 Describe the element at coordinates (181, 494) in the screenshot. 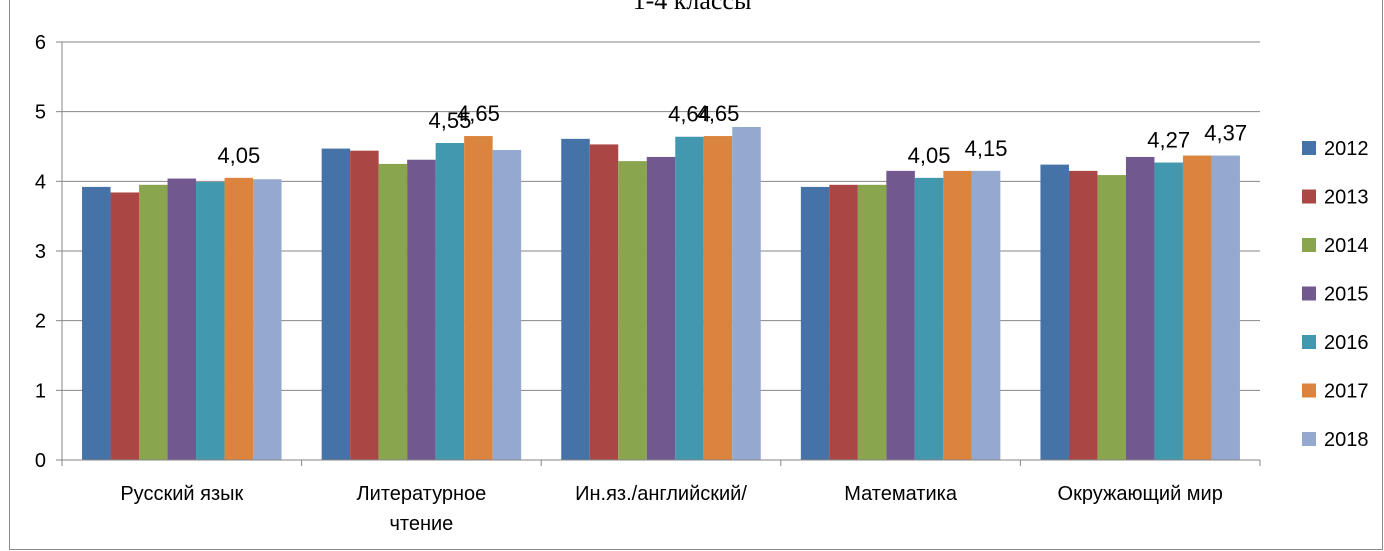

I see `x-tick-label: Русский язык` at that location.